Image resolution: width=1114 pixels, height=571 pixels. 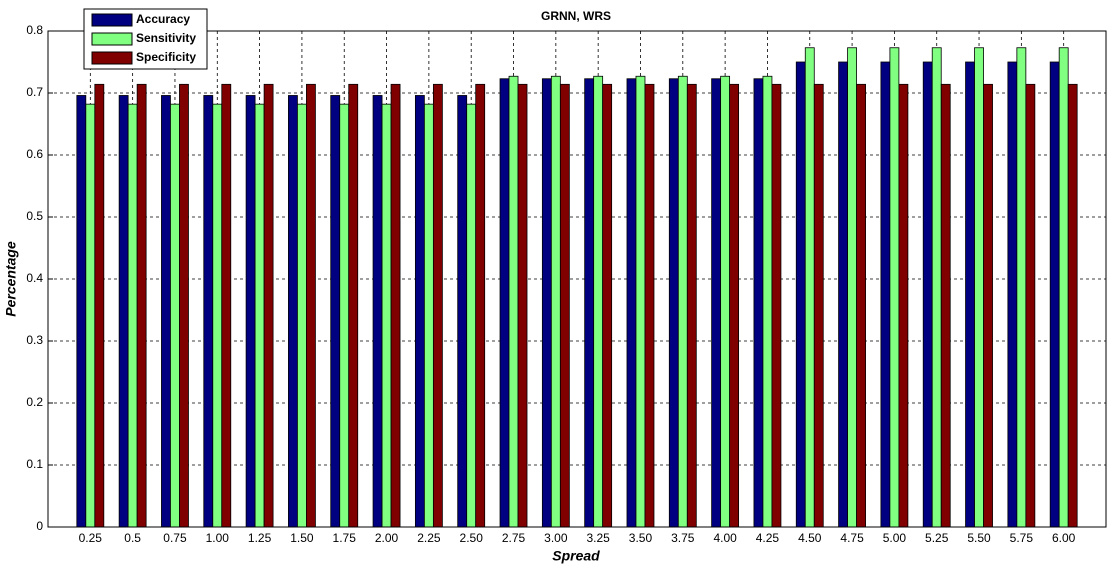 What do you see at coordinates (34, 340) in the screenshot?
I see `y-tick-label: 0.3` at bounding box center [34, 340].